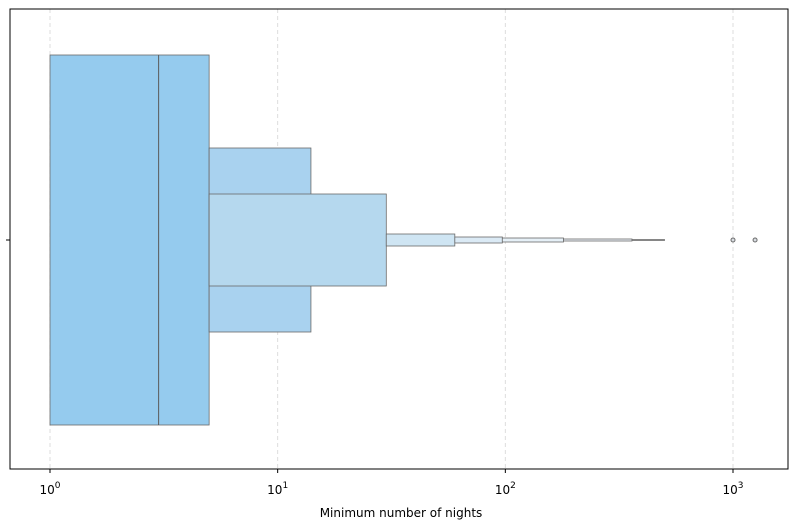  Describe the element at coordinates (505, 489) in the screenshot. I see `x-tick-label: 10²` at that location.